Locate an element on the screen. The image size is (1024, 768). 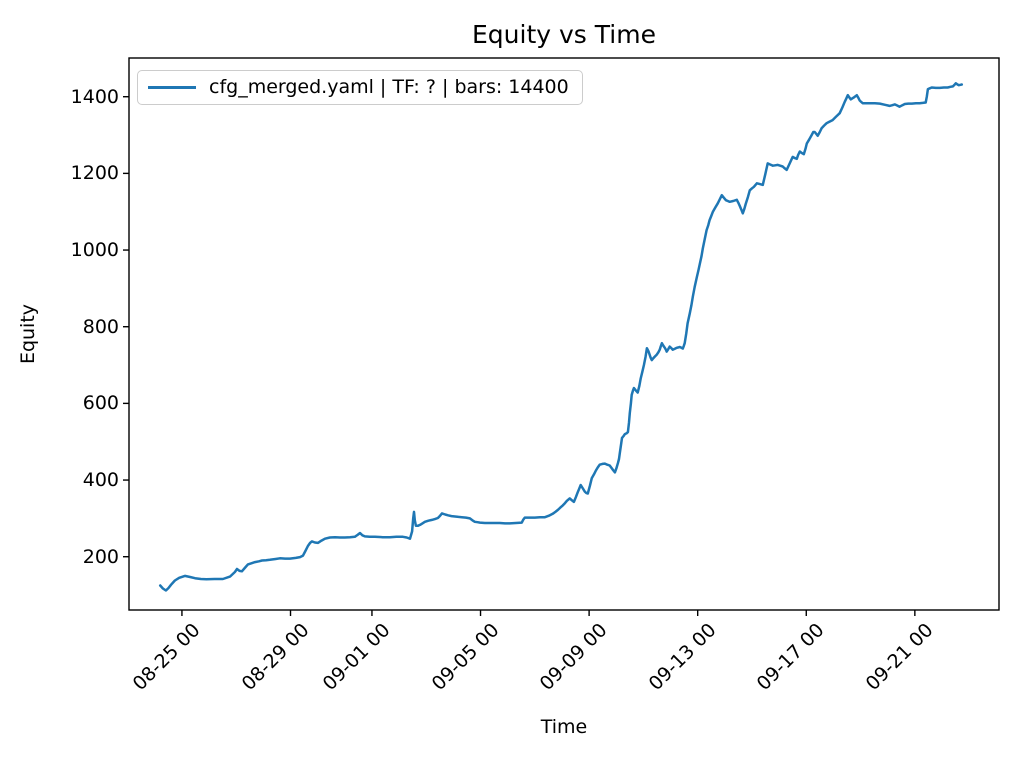
y-axis-label: Equity is located at coordinates (28, 334).